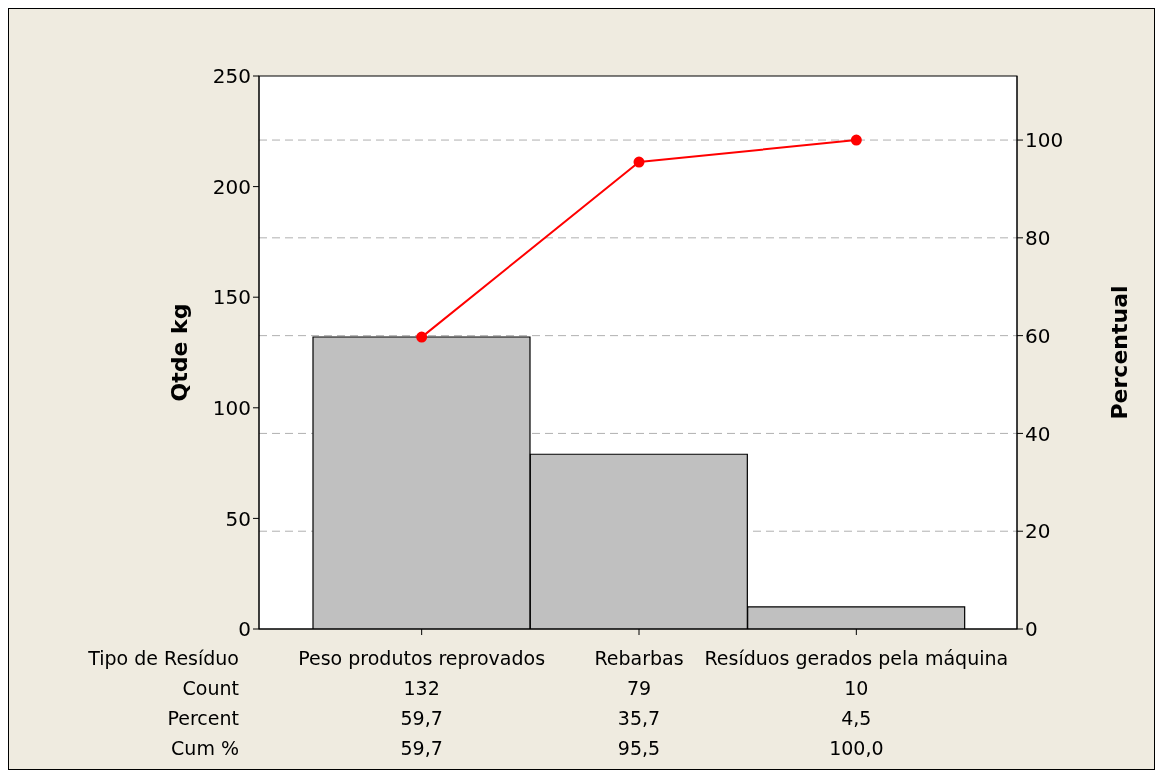 Image resolution: width=1155 pixels, height=770 pixels. What do you see at coordinates (231, 186) in the screenshot?
I see `y-tick-label: 200` at bounding box center [231, 186].